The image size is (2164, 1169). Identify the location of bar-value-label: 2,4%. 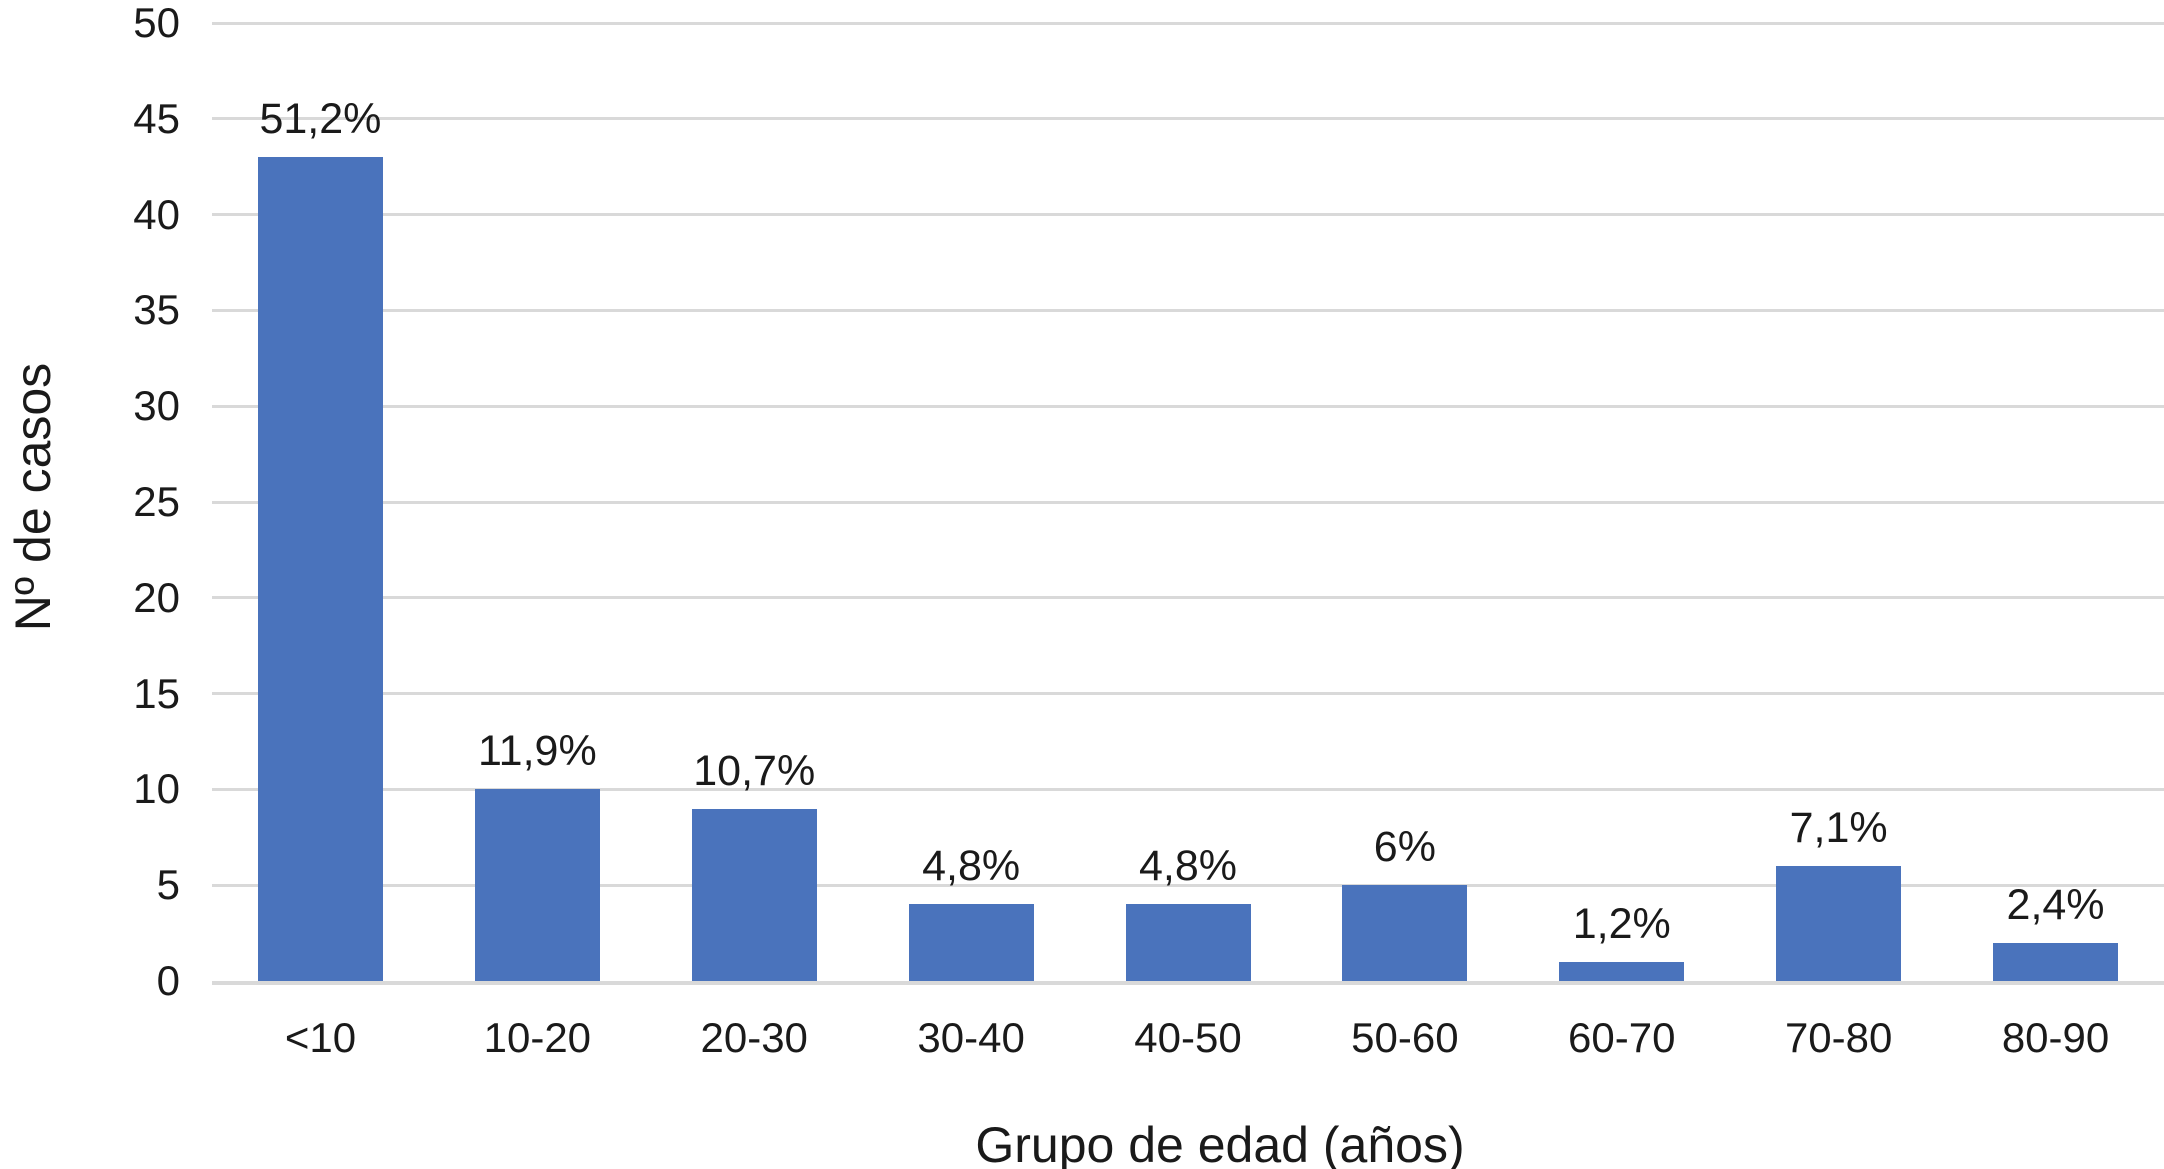
(2055, 904).